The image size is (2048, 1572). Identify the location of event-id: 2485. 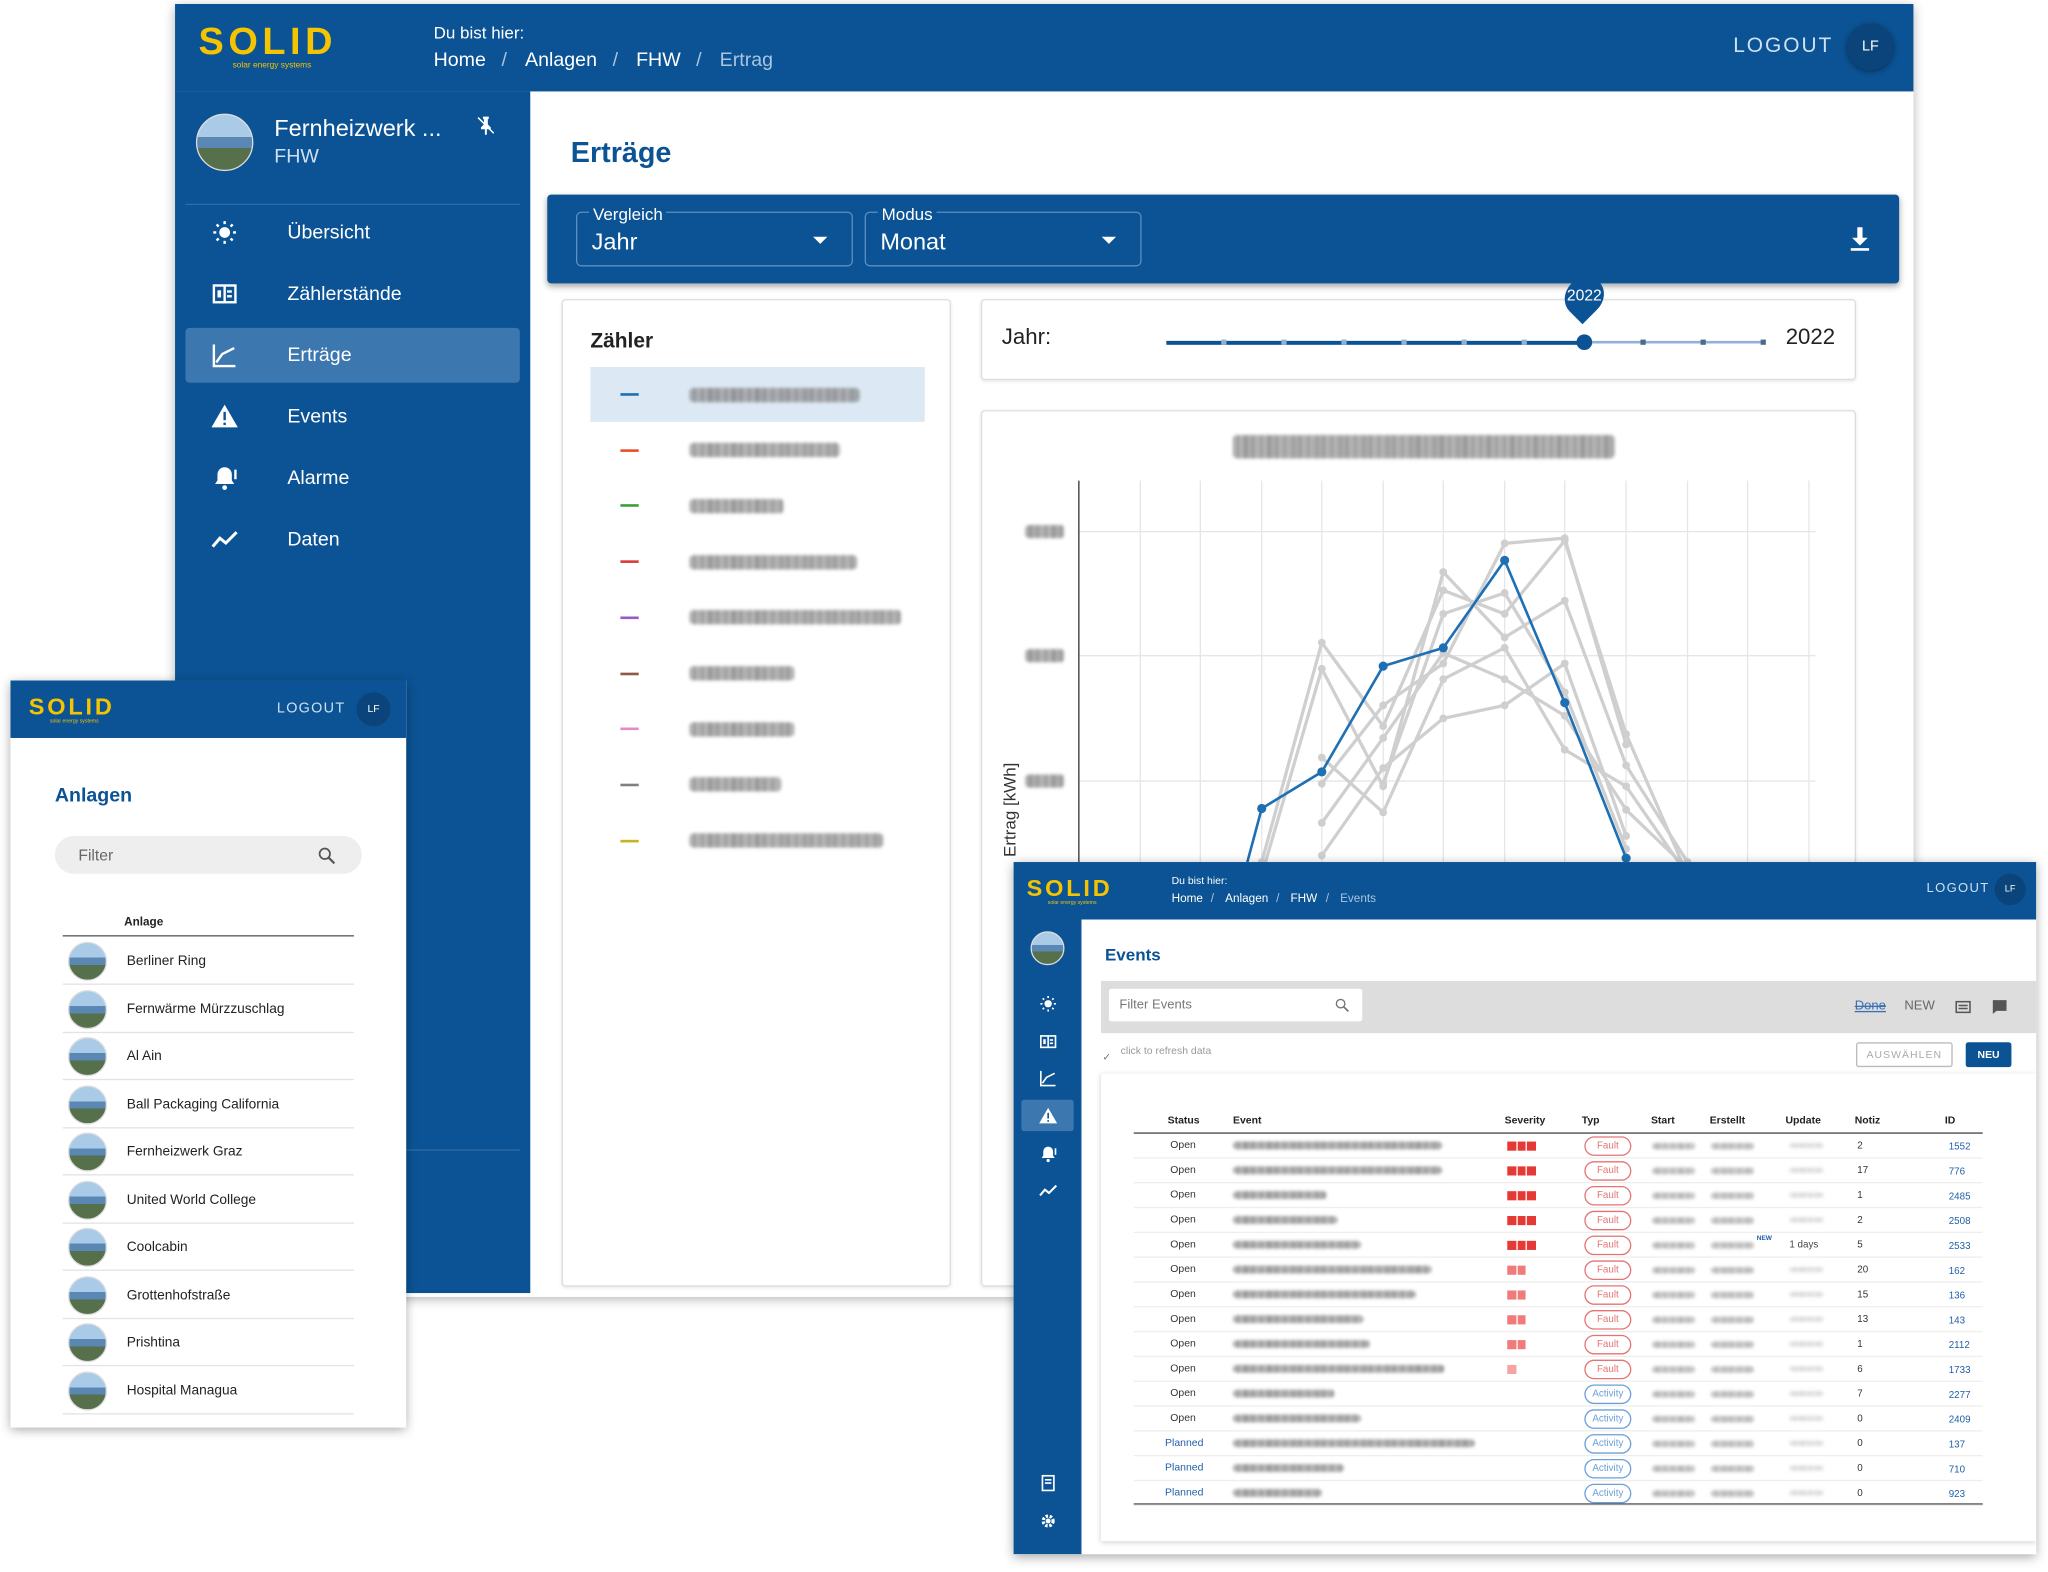
(1959, 1196).